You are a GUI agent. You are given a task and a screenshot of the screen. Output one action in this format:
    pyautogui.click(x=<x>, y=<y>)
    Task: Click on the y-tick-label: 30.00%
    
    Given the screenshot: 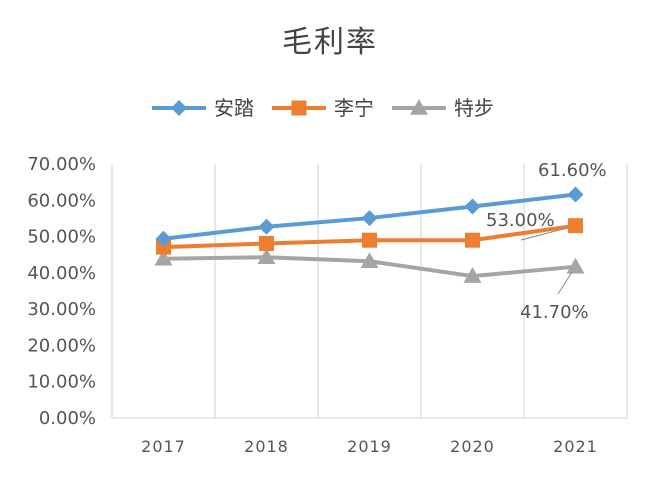 What is the action you would take?
    pyautogui.click(x=61, y=309)
    